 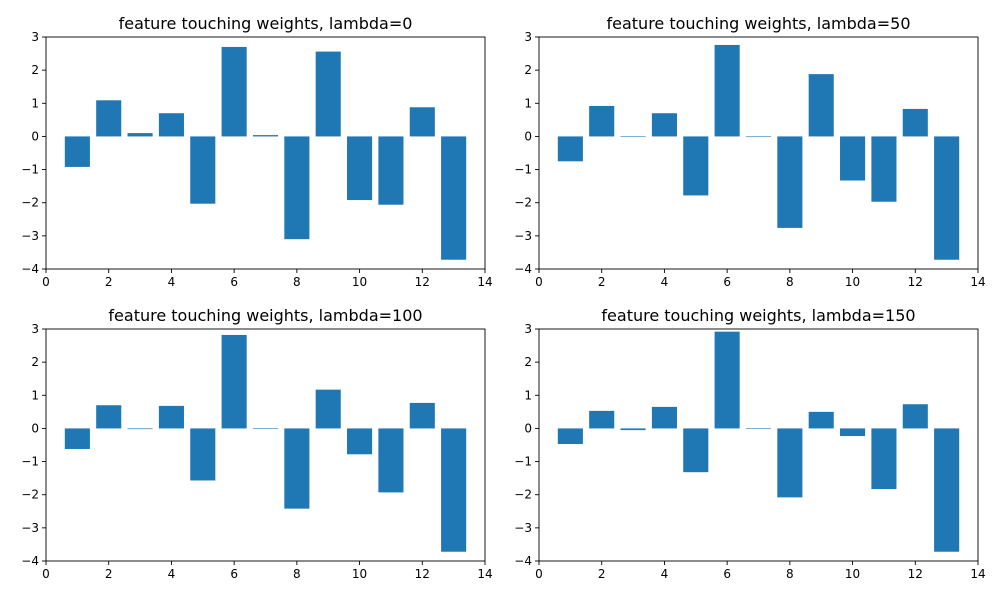 I want to click on subplot-title: feature touching weights, lambda=150, so click(x=758, y=315).